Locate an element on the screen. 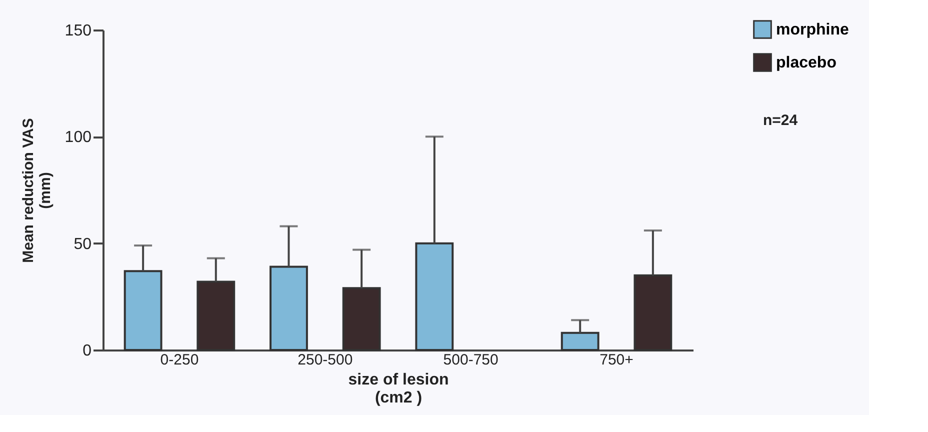 Image resolution: width=928 pixels, height=432 pixels. x-tick-label: 250-500 is located at coordinates (325, 360).